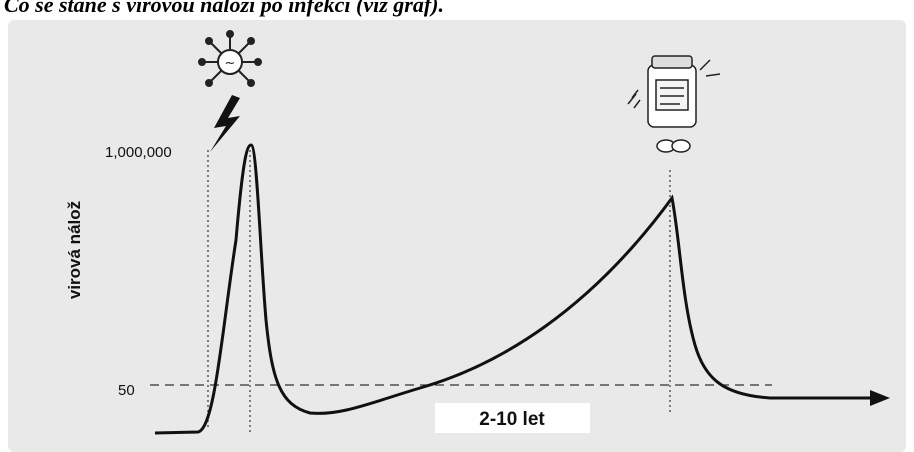 The height and width of the screenshot is (452, 914). What do you see at coordinates (138, 152) in the screenshot?
I see `tick-label: 1,000,000` at bounding box center [138, 152].